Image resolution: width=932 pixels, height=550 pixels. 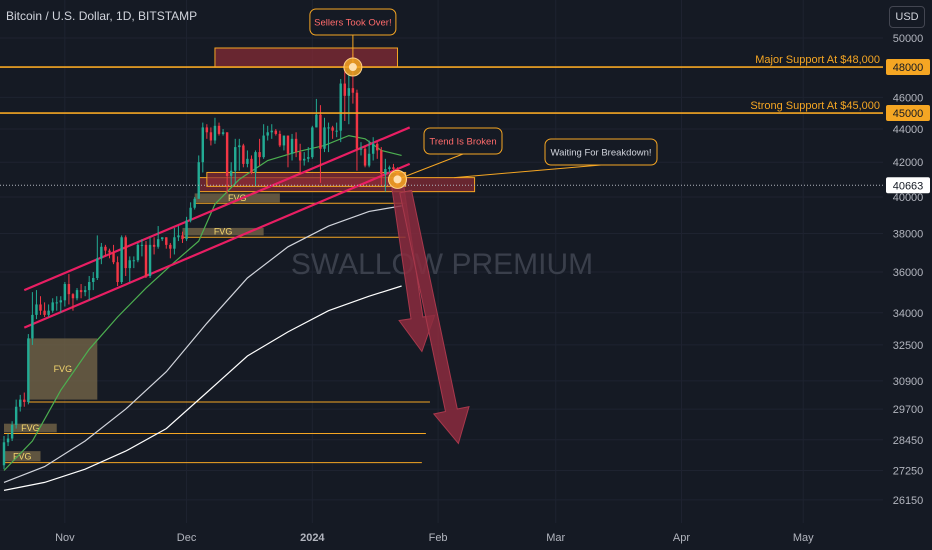 I want to click on time-tick-label: Apr, so click(x=681, y=538).